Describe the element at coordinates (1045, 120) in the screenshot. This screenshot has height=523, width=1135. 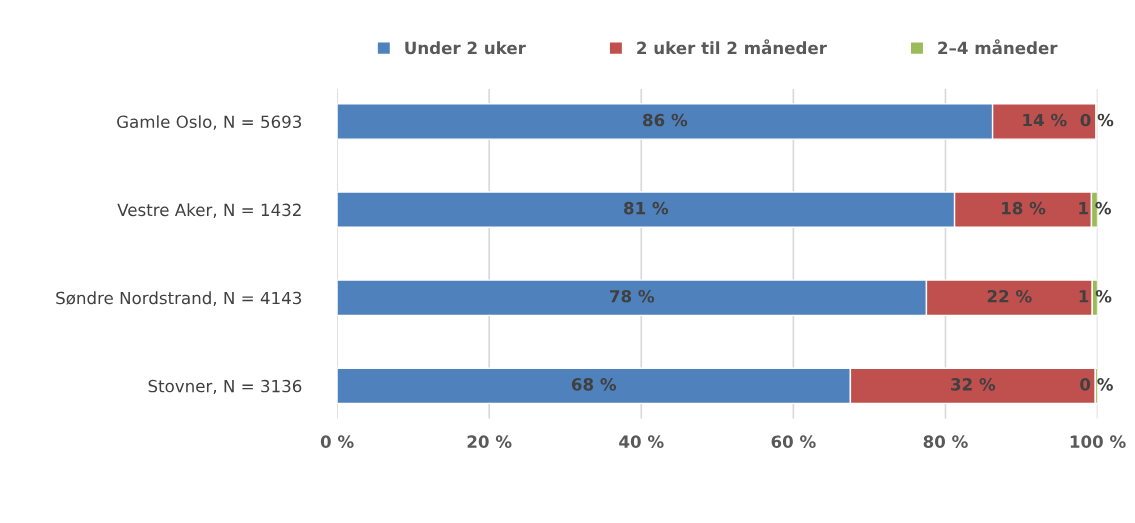
I see `data-label: 14 %` at that location.